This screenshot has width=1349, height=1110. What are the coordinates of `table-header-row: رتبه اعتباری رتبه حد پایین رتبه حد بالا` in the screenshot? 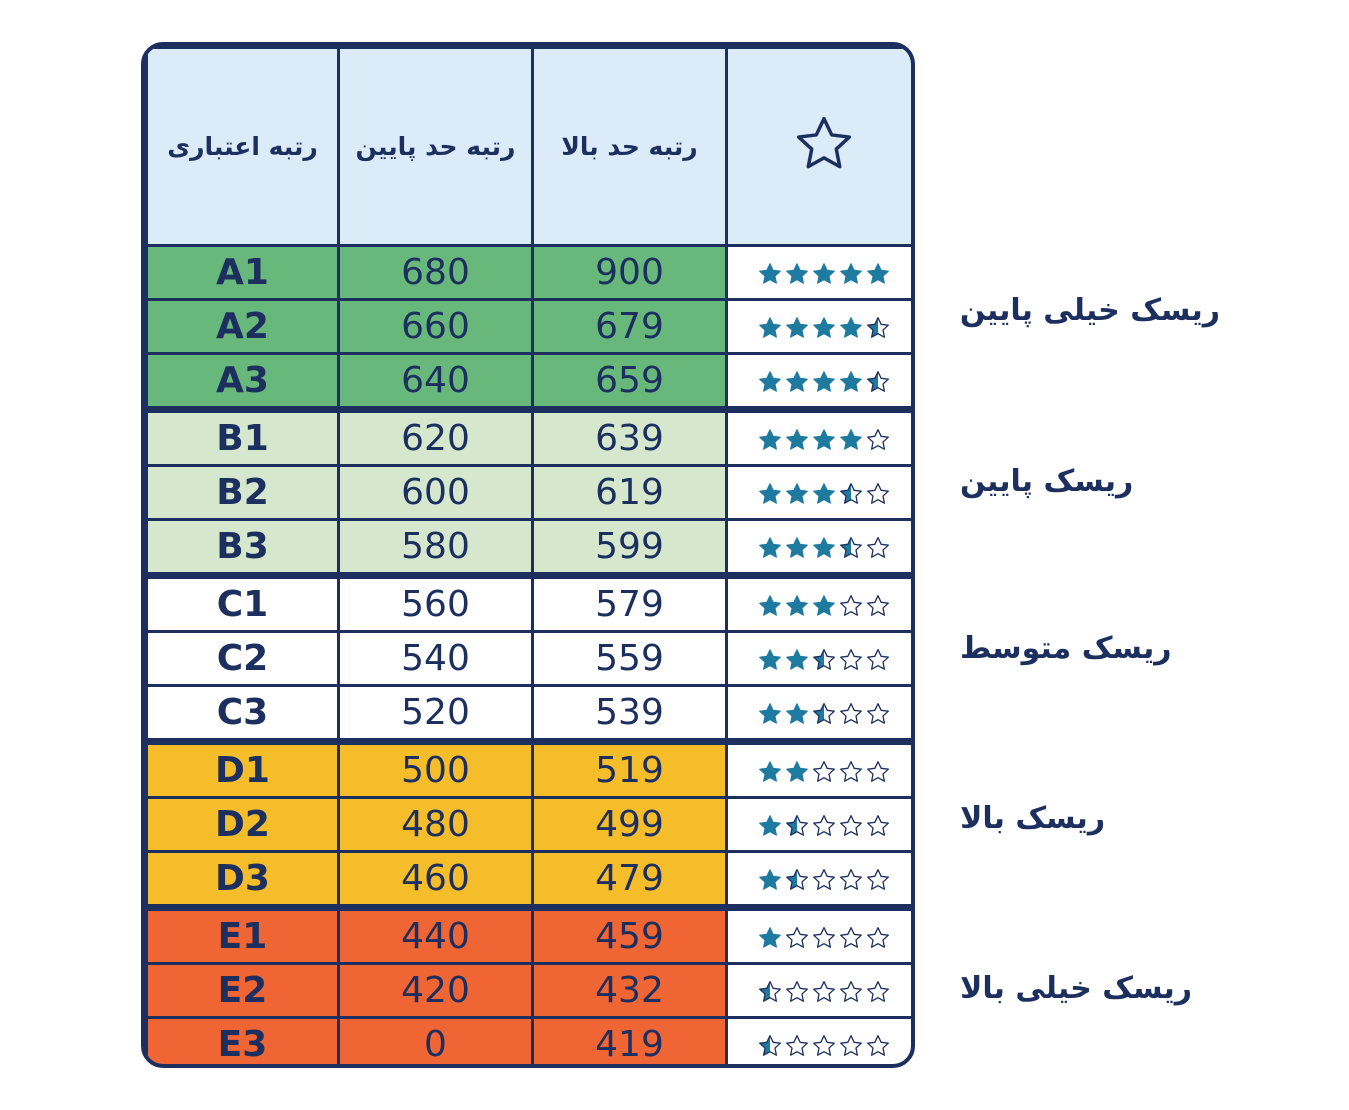 It's located at (528, 146).